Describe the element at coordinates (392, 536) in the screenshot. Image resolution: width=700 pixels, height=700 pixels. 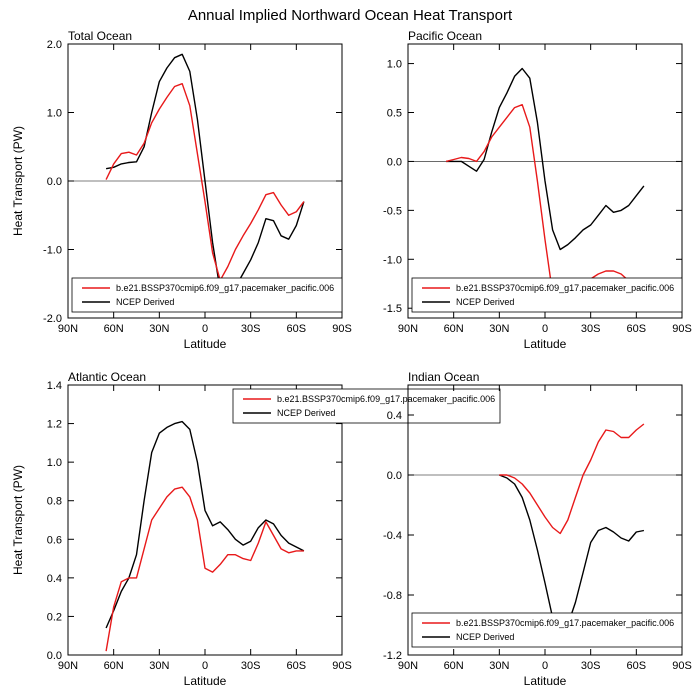
I see `y-tick-label: -0.4` at that location.